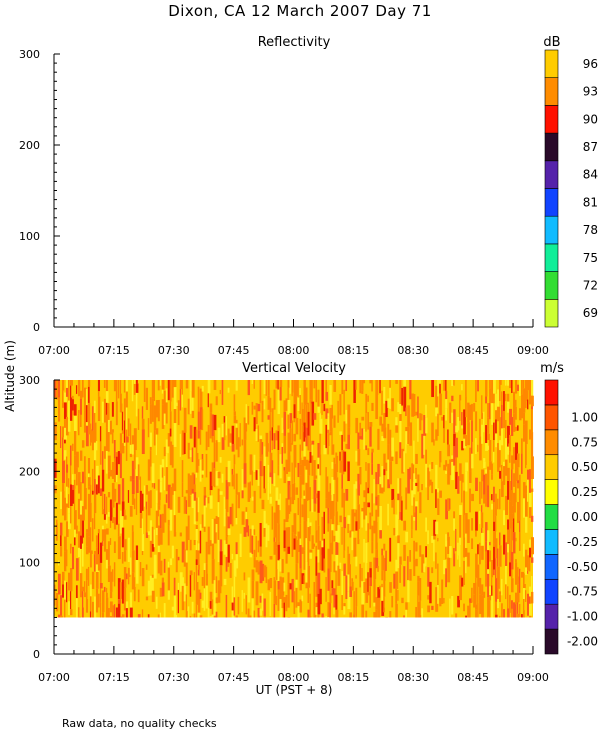  I want to click on velocity-x-tick-label: 09:00, so click(533, 677).